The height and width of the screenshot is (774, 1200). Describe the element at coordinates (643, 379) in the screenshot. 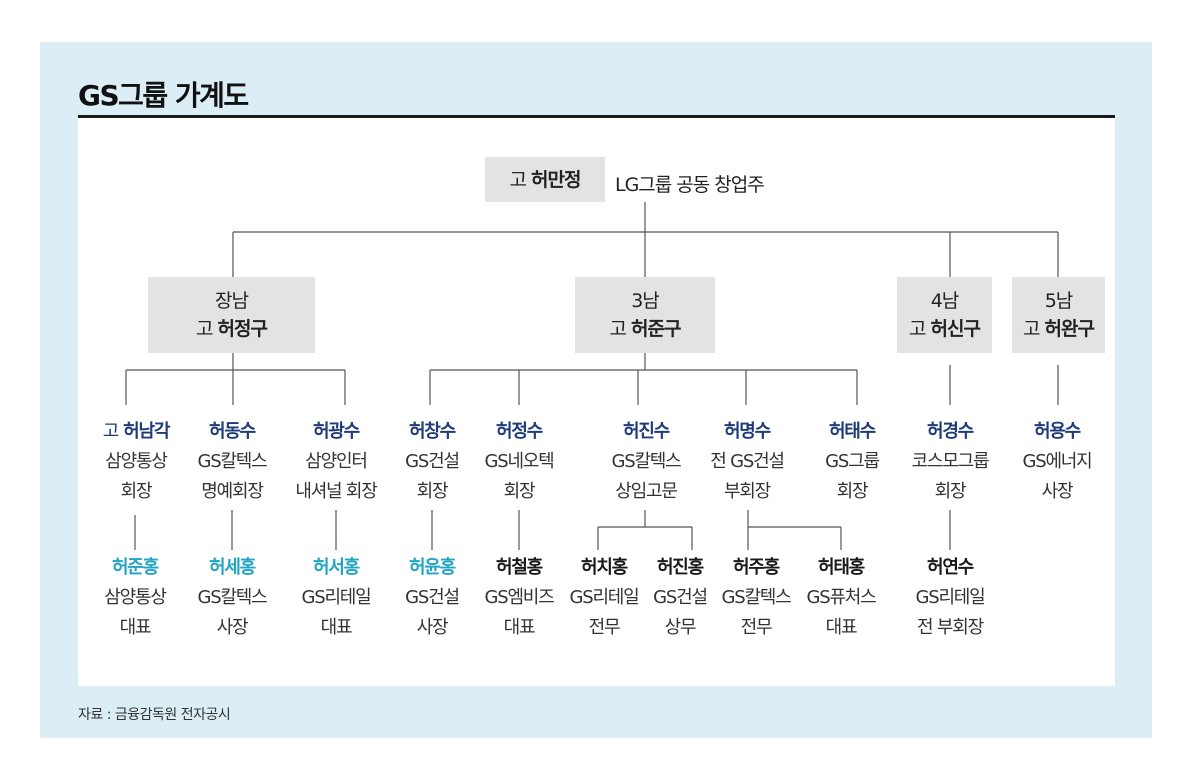

I see `connector-third` at that location.